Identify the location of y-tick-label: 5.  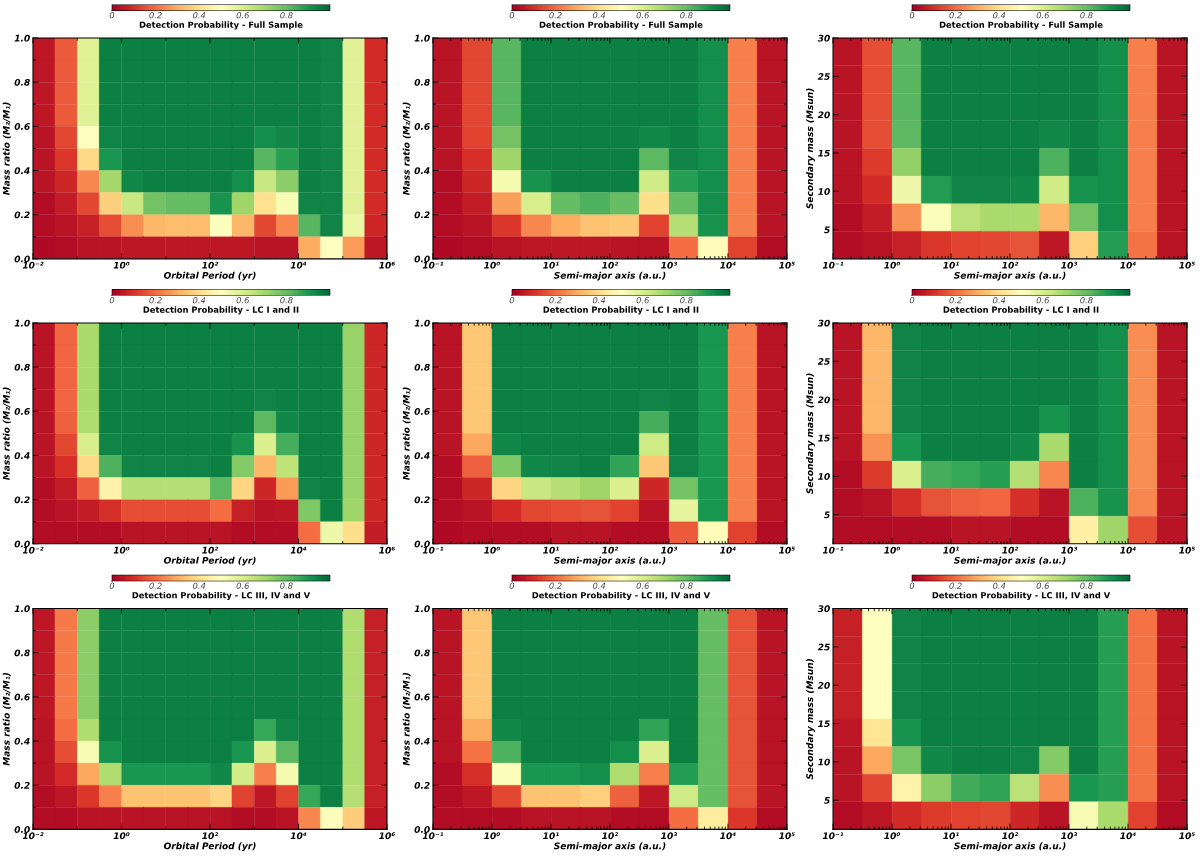
(827, 515).